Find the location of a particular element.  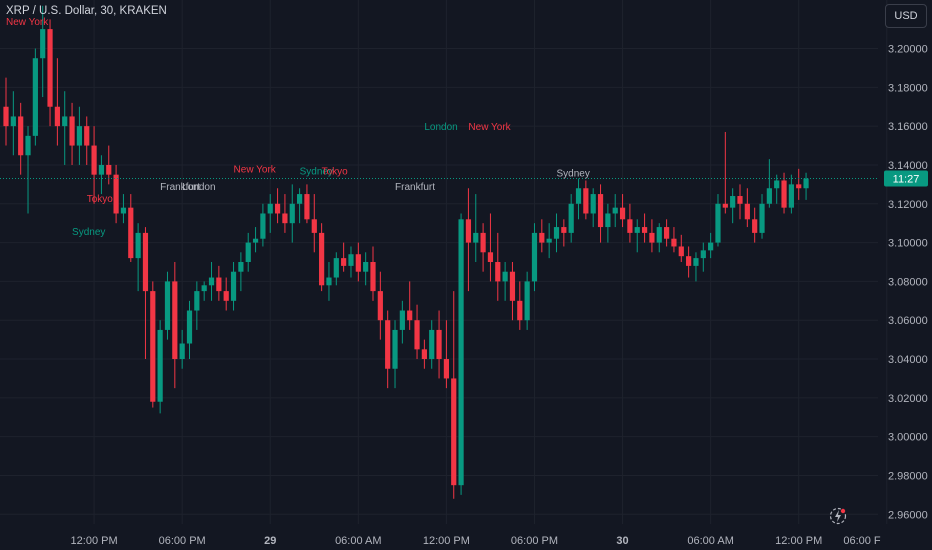

session-label: Frankfurt is located at coordinates (415, 187).